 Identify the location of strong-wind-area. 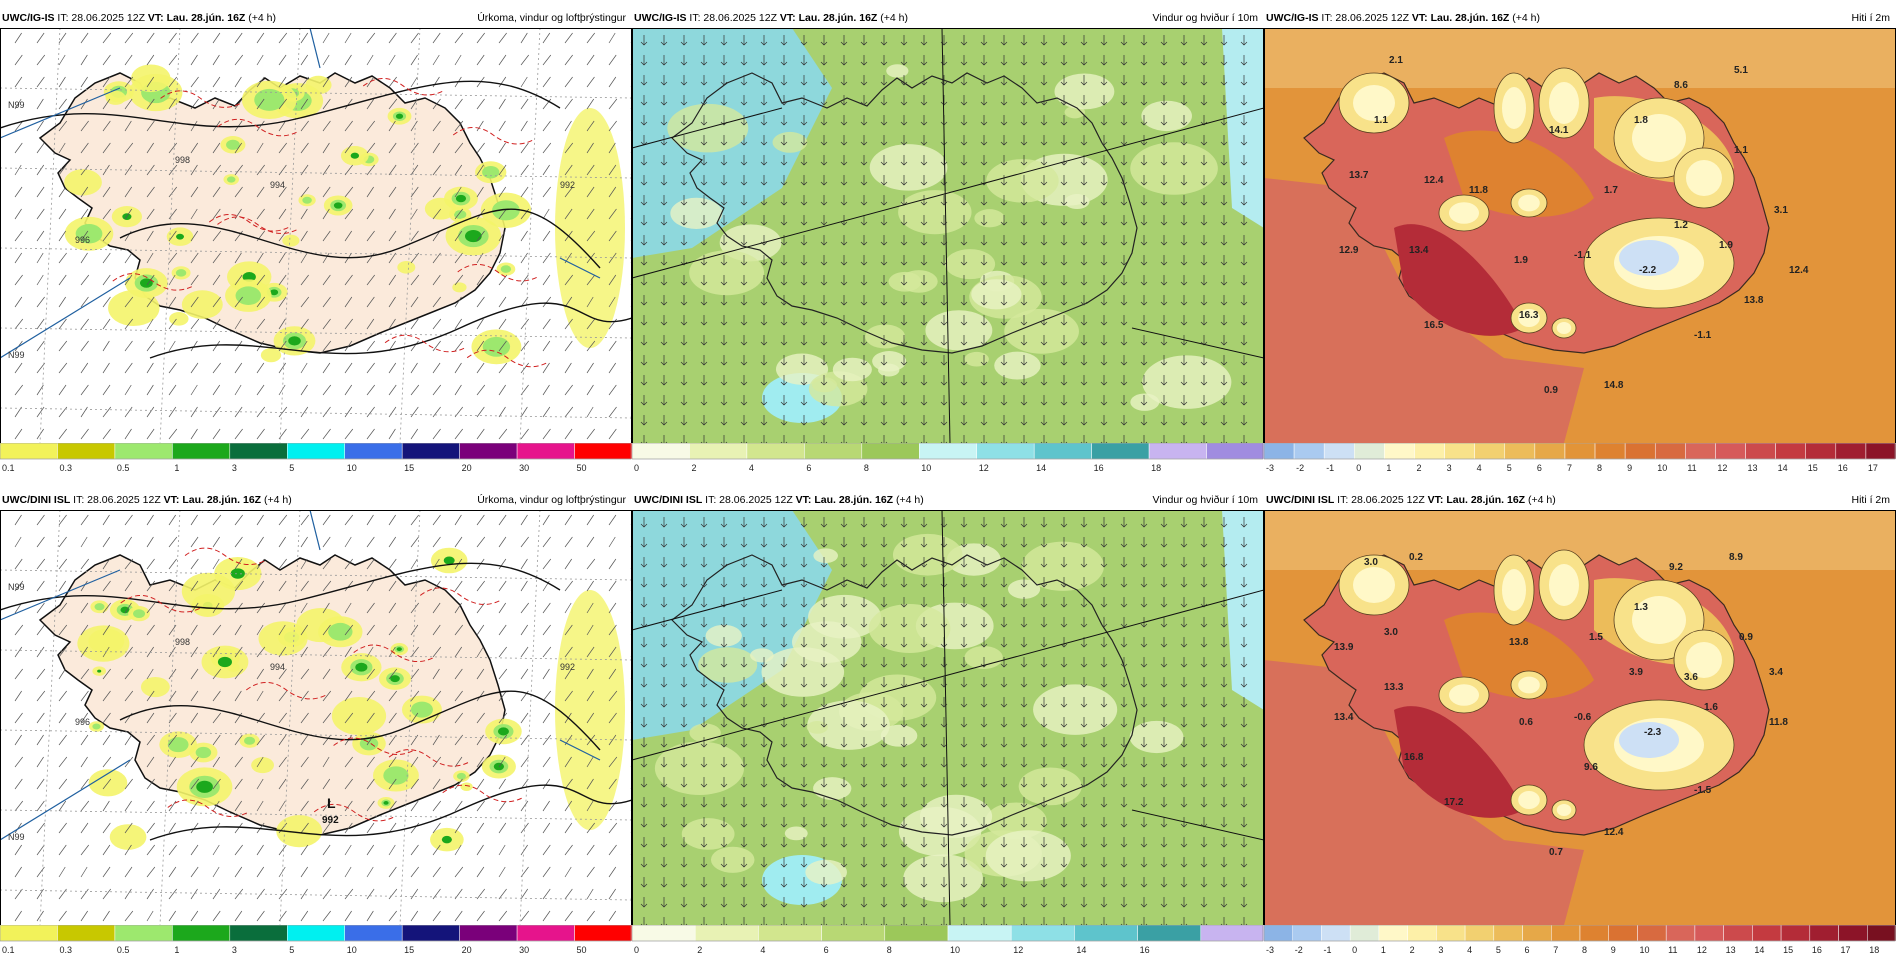
(1243, 128).